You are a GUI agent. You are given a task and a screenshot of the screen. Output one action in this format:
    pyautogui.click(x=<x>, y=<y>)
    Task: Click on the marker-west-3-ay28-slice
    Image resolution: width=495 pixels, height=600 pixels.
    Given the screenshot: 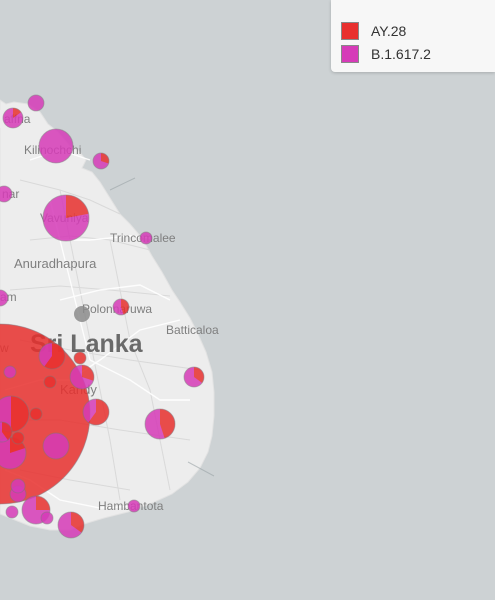 What is the action you would take?
    pyautogui.click(x=20, y=414)
    